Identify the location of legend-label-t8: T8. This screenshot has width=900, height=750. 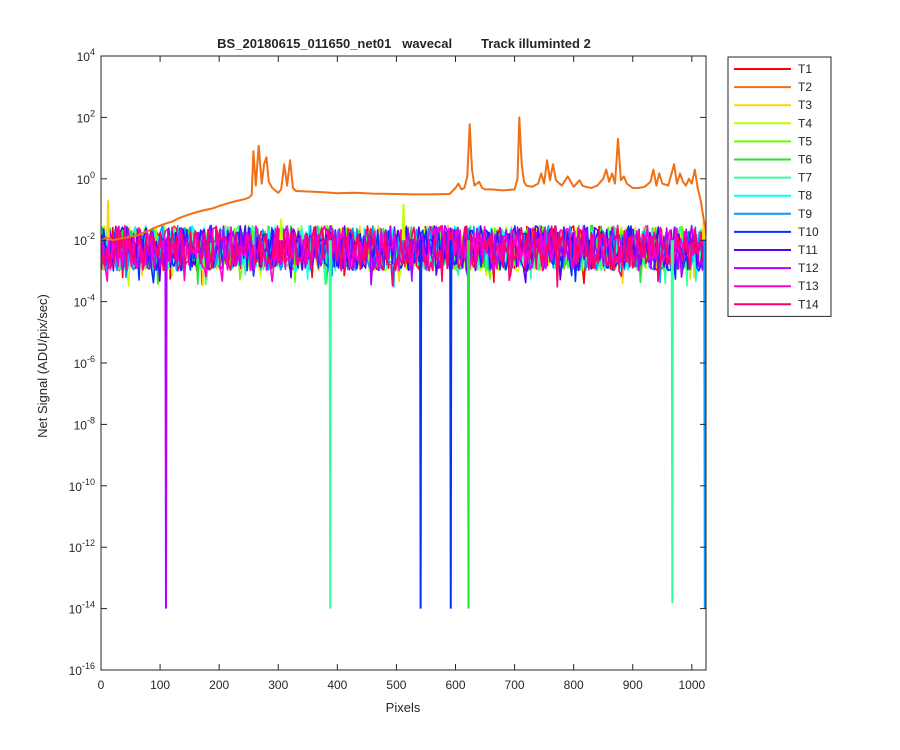
(805, 196).